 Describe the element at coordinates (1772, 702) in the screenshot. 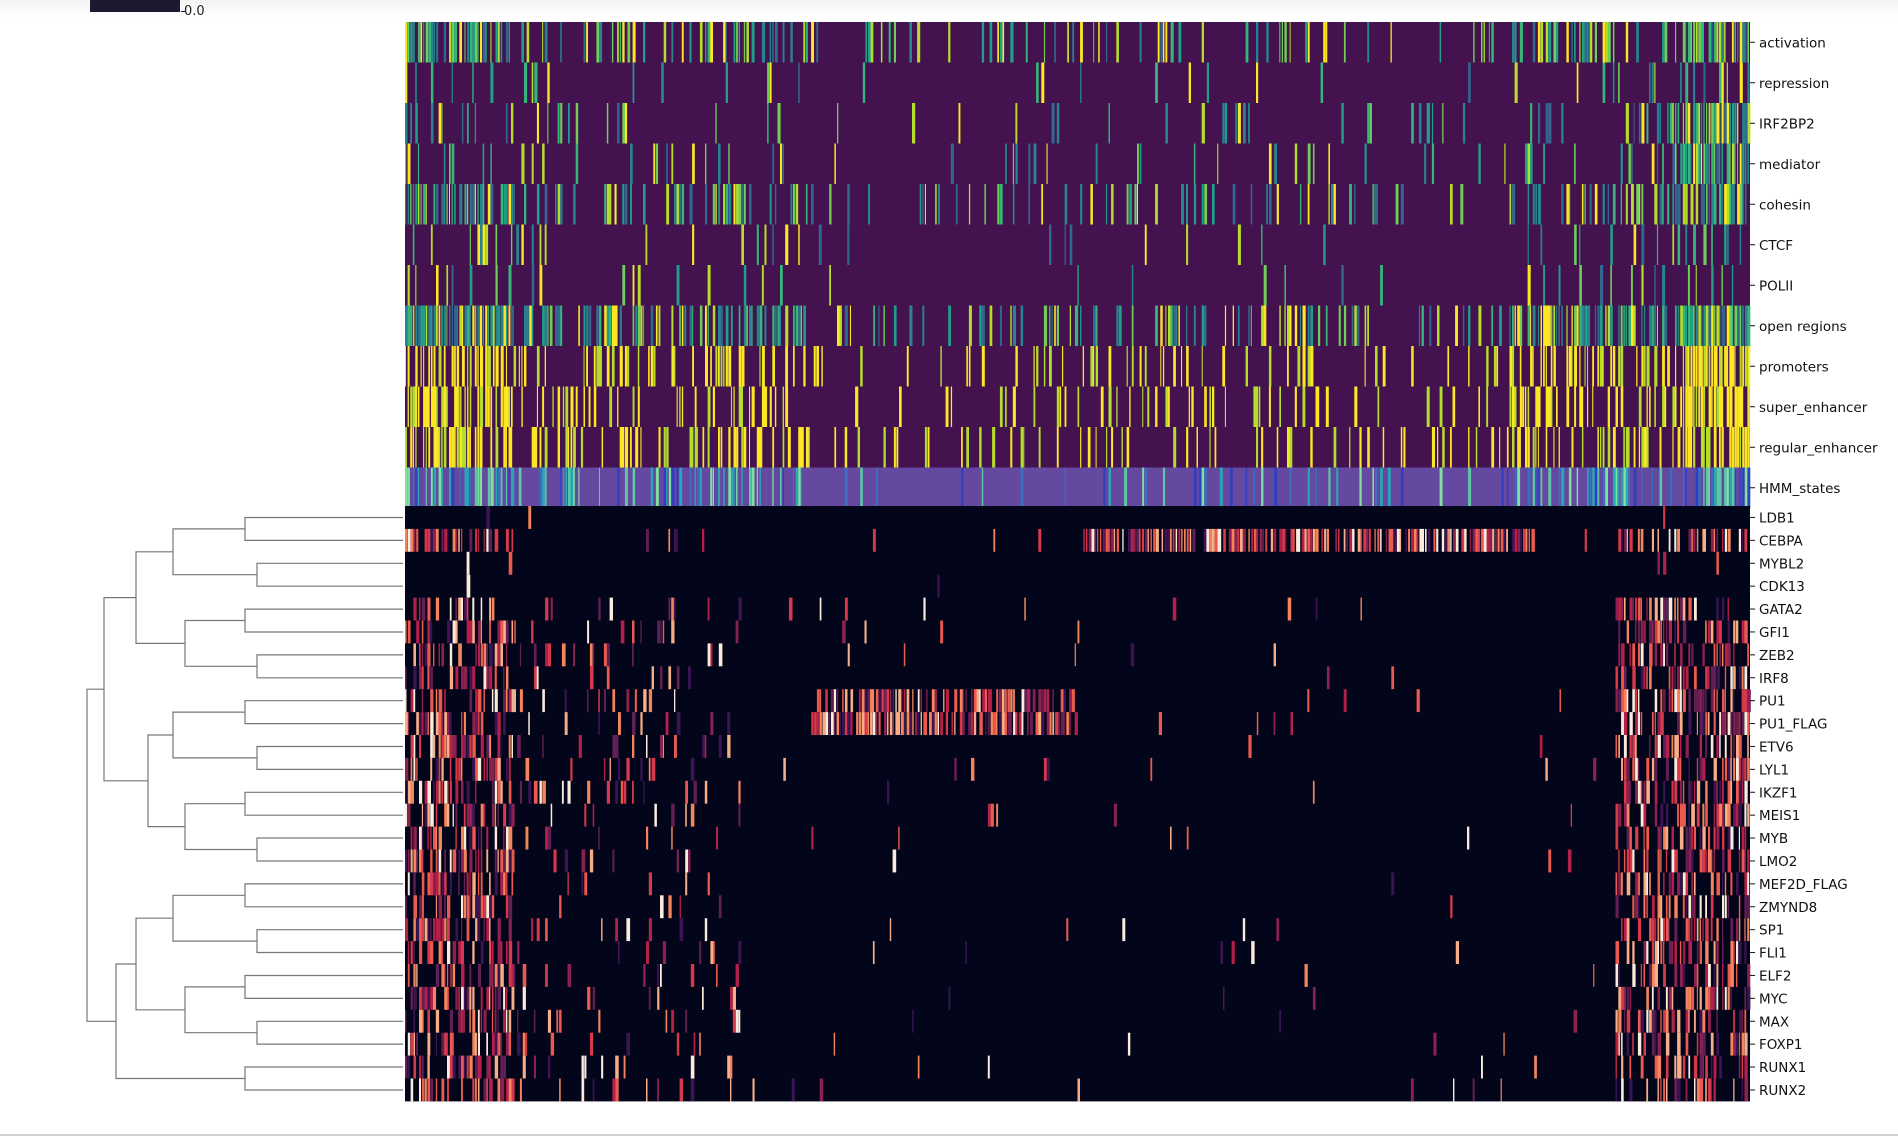

I see `heatmap-row-label: PU1` at that location.